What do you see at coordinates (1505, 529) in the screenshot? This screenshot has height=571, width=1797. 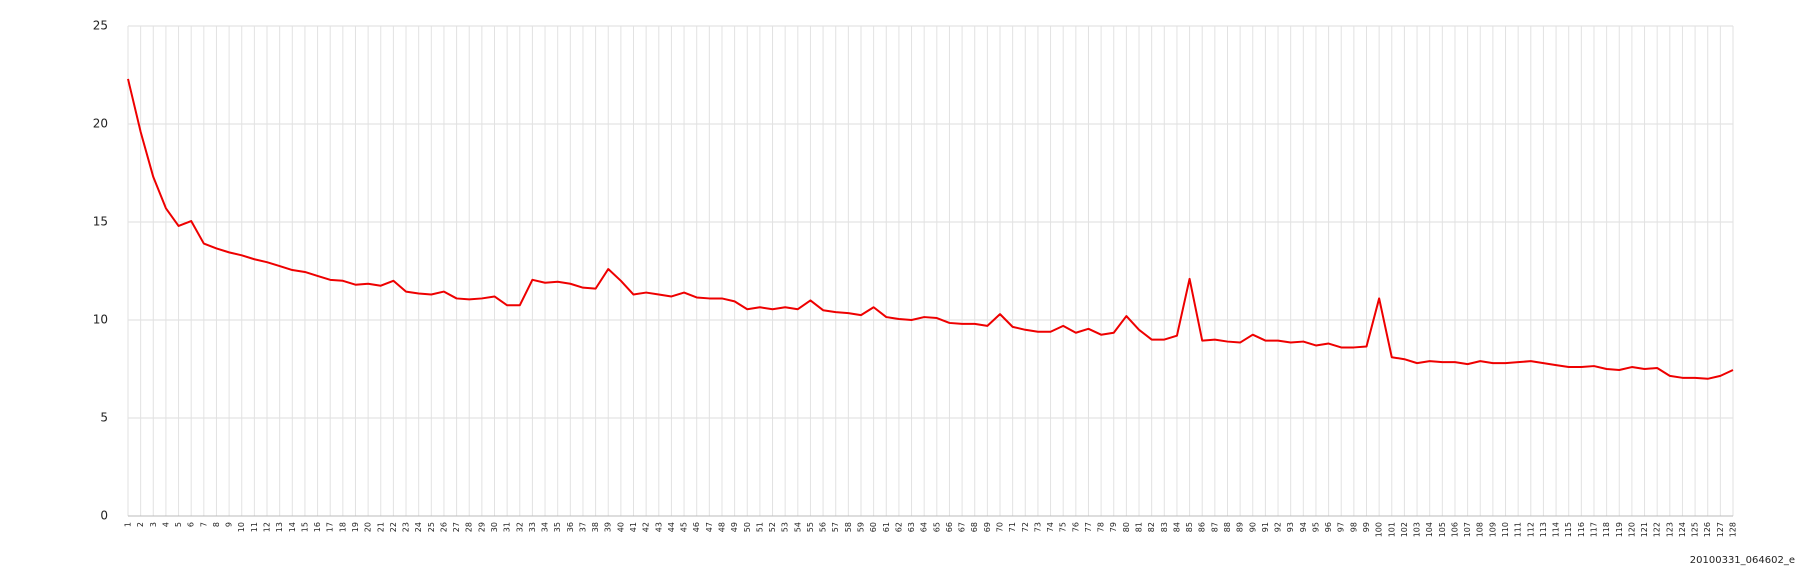 I see `x-tick-label: 110` at bounding box center [1505, 529].